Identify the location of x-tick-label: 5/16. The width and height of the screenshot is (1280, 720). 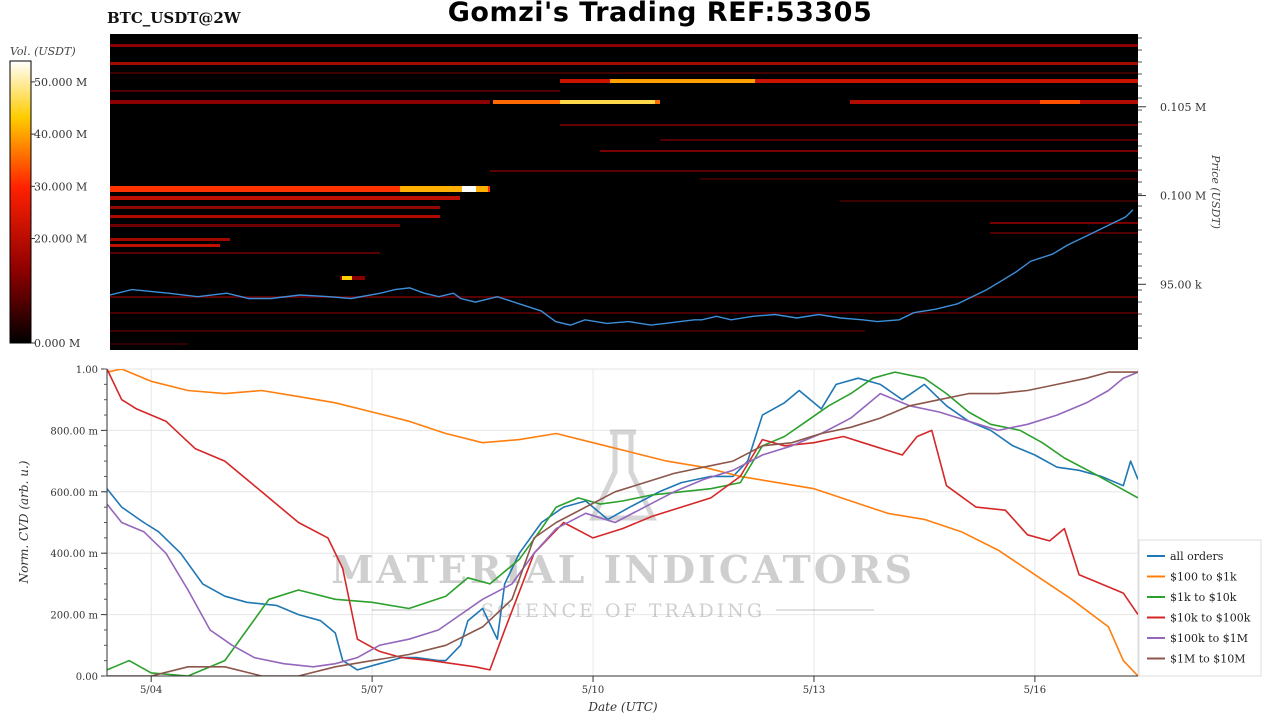
(1035, 690).